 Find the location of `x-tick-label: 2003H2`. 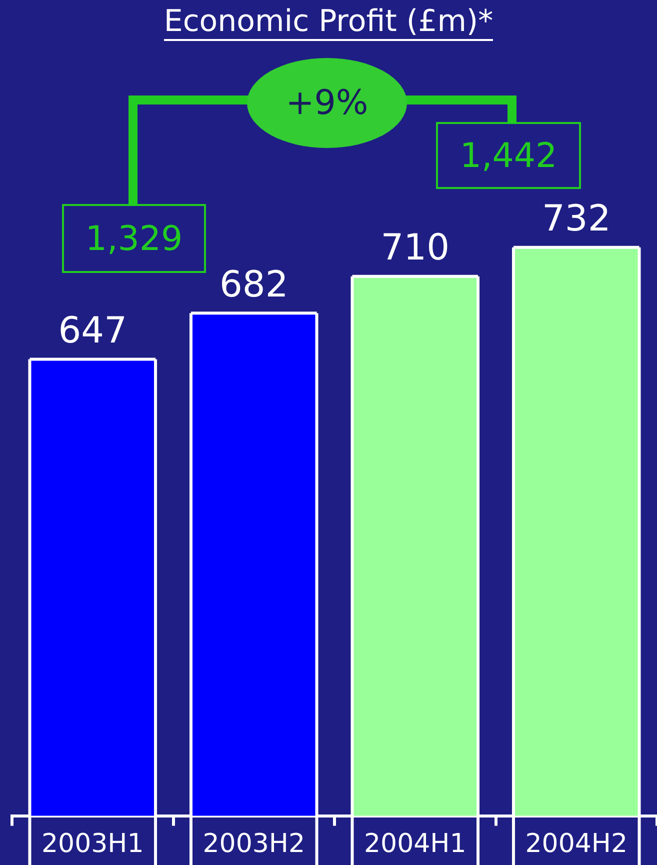

x-tick-label: 2003H2 is located at coordinates (254, 844).